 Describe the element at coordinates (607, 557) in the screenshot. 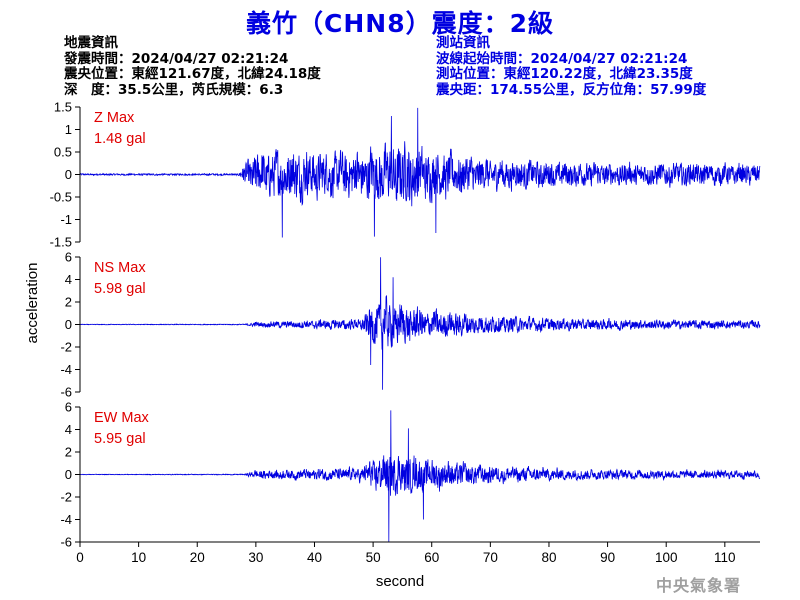

I see `x-tick-label: 90` at that location.